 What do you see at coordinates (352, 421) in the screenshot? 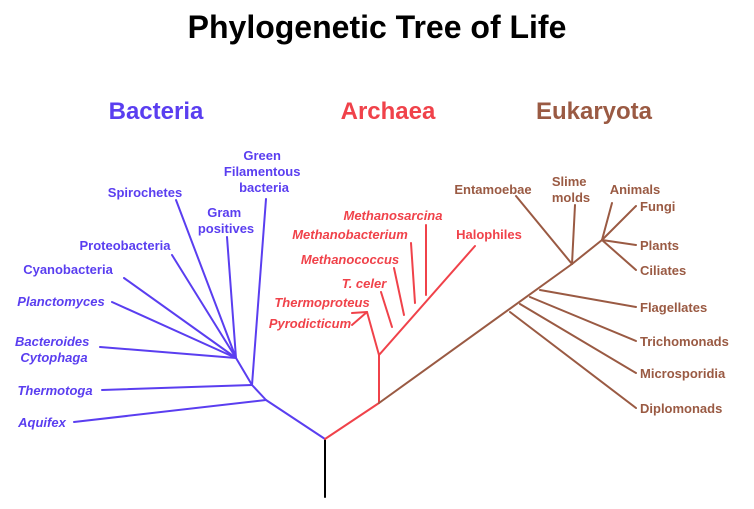
I see `archaea-main-branch` at bounding box center [352, 421].